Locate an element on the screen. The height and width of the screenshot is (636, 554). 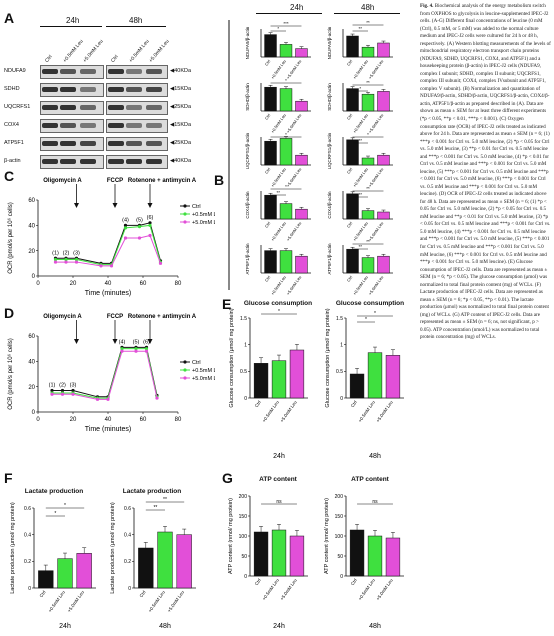
x-axis-label: Time (minutes) is located at coordinates (108, 429).